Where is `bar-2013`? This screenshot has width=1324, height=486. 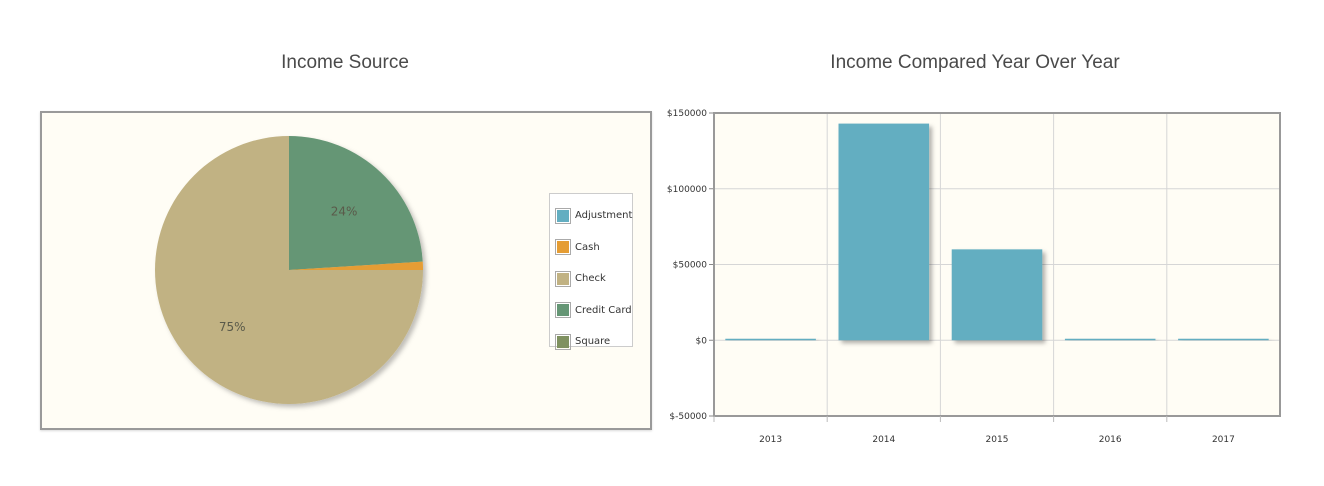 bar-2013 is located at coordinates (770, 339).